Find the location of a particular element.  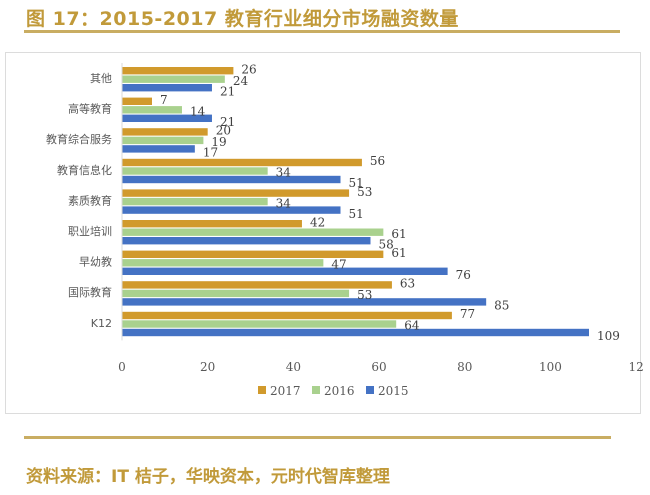

value-label: 24 is located at coordinates (241, 81).